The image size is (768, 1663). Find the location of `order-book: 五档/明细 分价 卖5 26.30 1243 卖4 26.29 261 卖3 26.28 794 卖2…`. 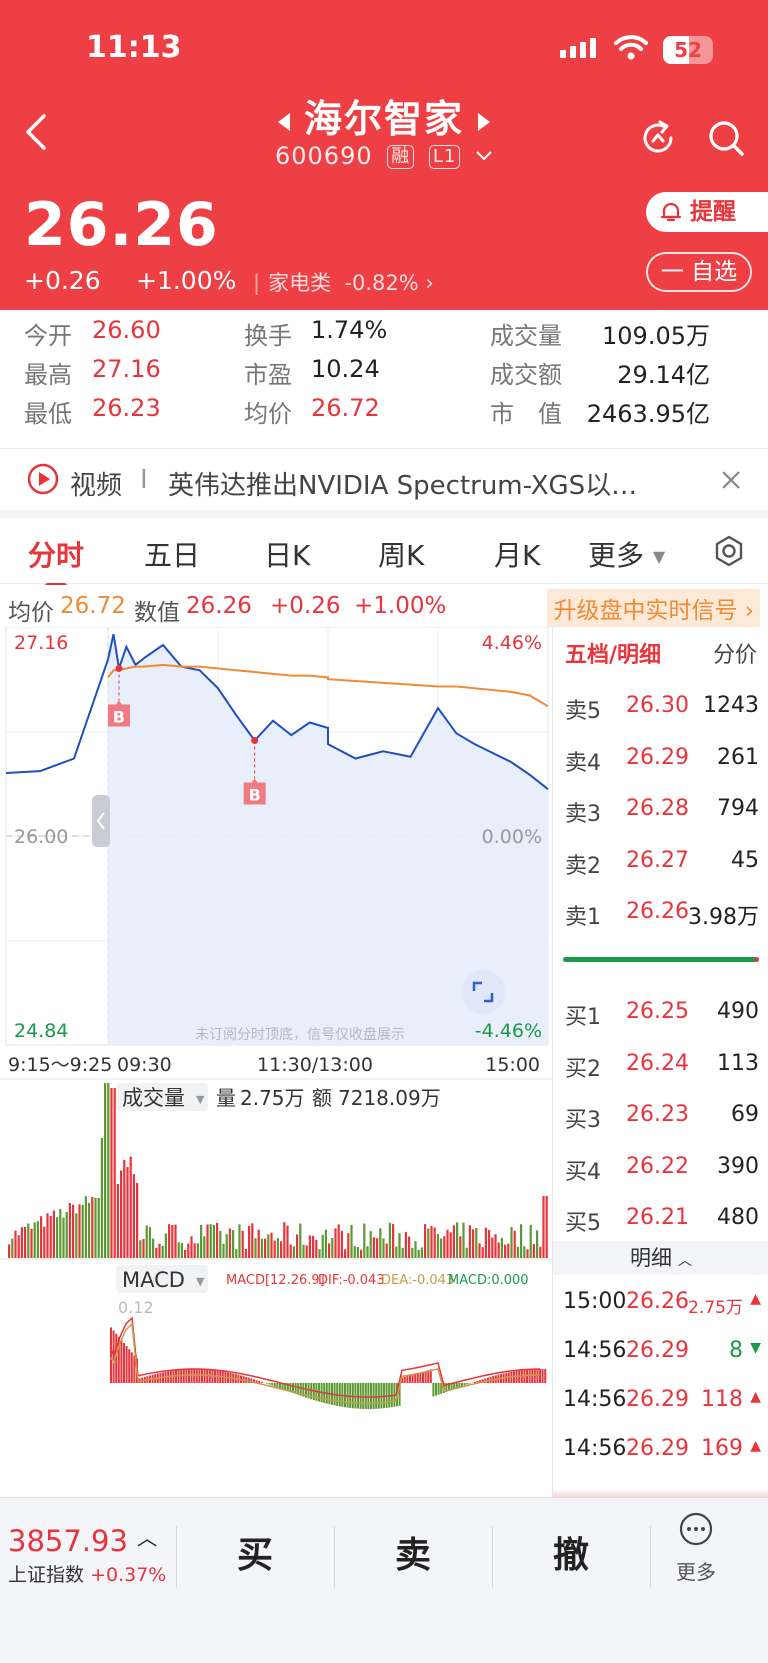

order-book: 五档/明细 分价 卖5 26.30 1243 卖4 26.29 261 卖3 26.28 794 卖2… is located at coordinates (660, 1062).